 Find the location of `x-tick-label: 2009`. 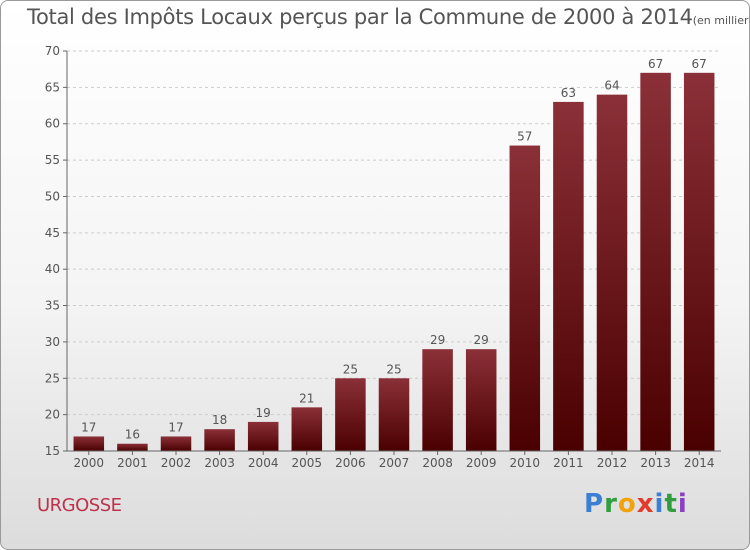

x-tick-label: 2009 is located at coordinates (481, 463).